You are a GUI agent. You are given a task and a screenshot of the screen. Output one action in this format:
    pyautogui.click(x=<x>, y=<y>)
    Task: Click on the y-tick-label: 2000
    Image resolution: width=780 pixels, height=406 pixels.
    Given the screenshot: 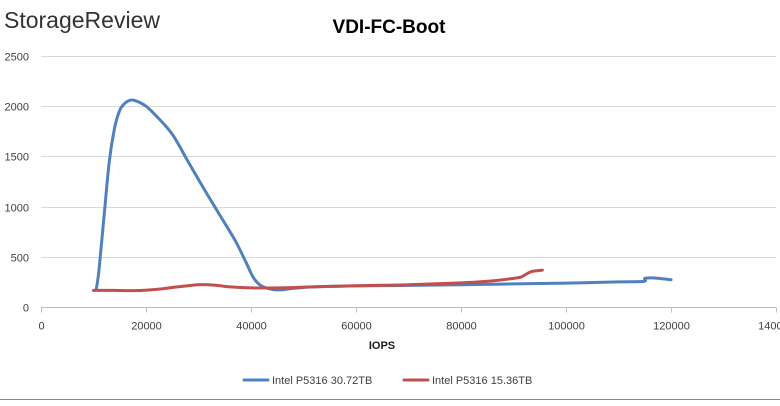 What is the action you would take?
    pyautogui.click(x=17, y=108)
    